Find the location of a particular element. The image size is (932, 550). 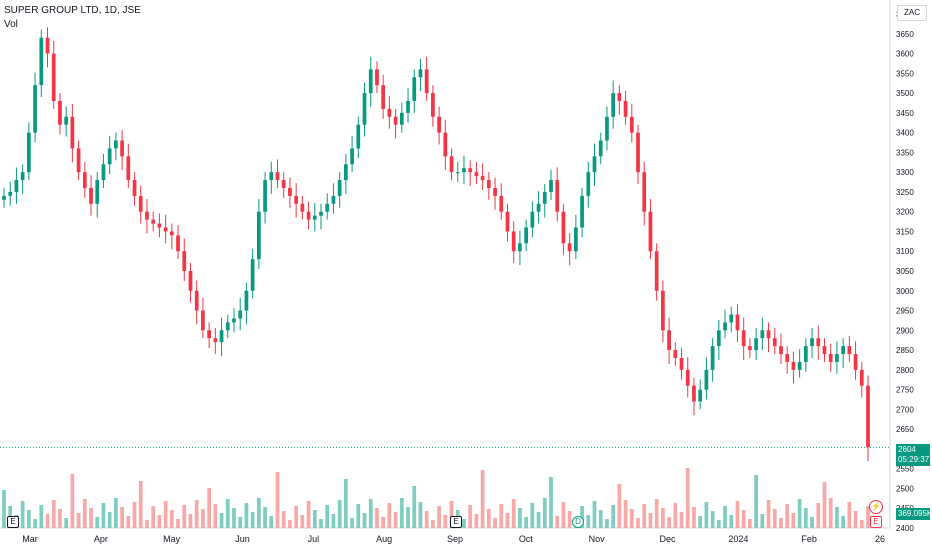

time-tick-label: Sep is located at coordinates (455, 539).